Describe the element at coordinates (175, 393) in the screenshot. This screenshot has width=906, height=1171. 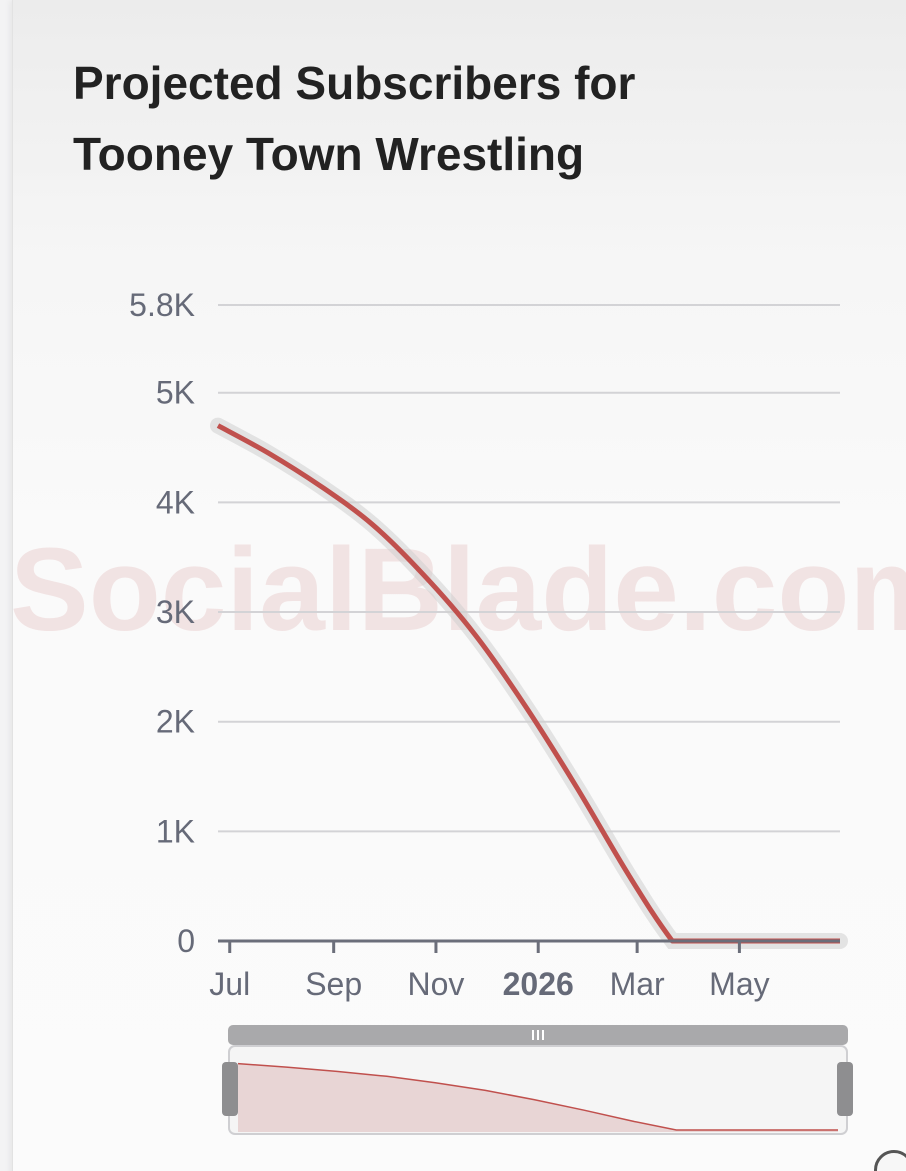
I see `y-tick-label: 5K` at that location.